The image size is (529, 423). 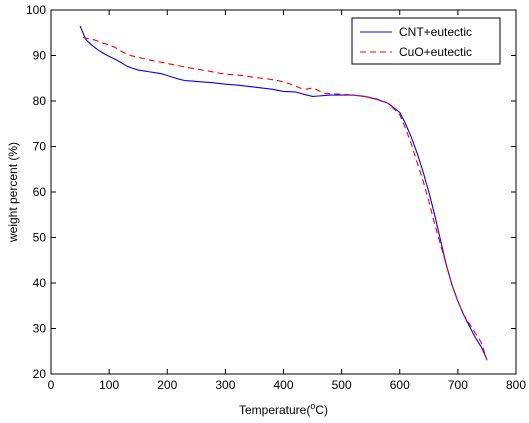 I want to click on legend-box, so click(x=426, y=41).